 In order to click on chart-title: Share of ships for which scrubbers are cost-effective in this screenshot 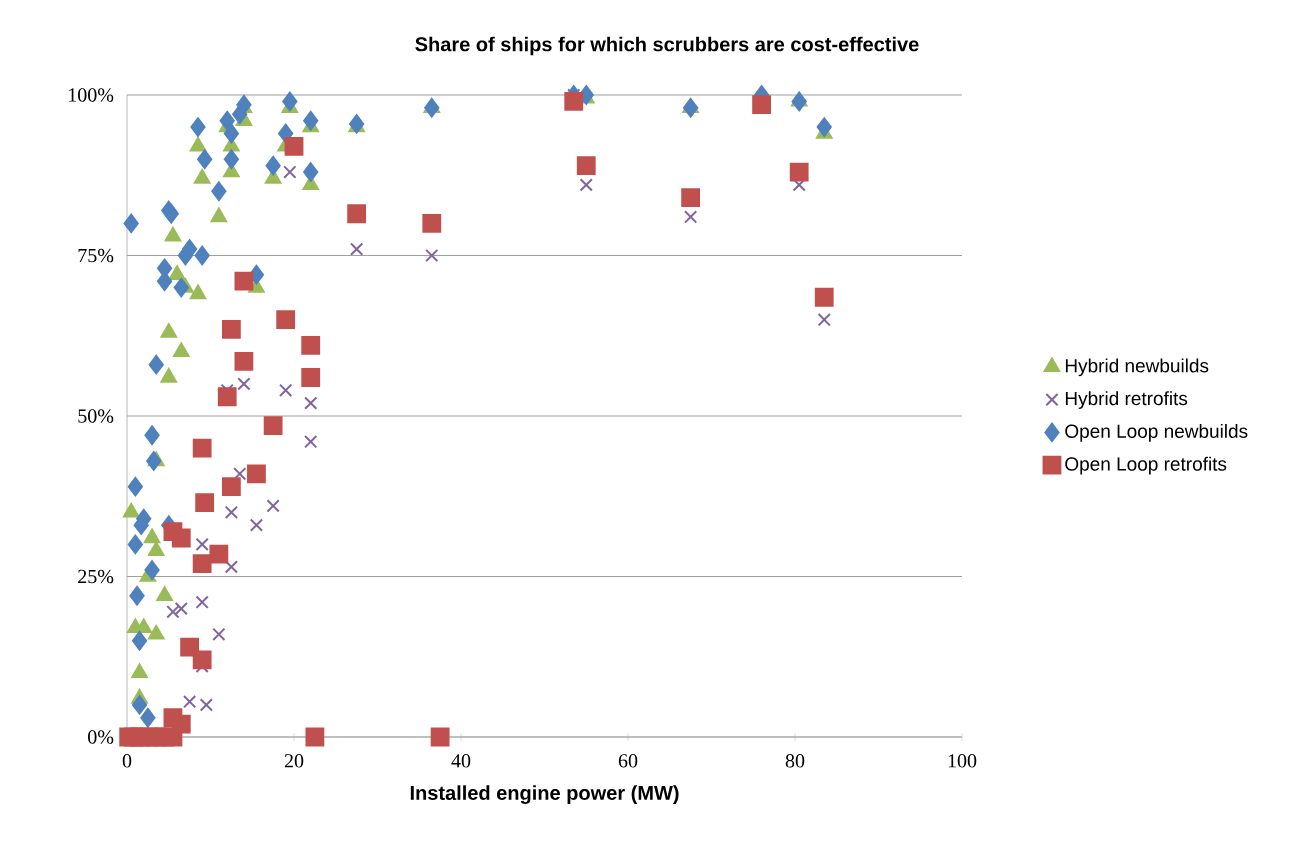, I will do `click(667, 46)`.